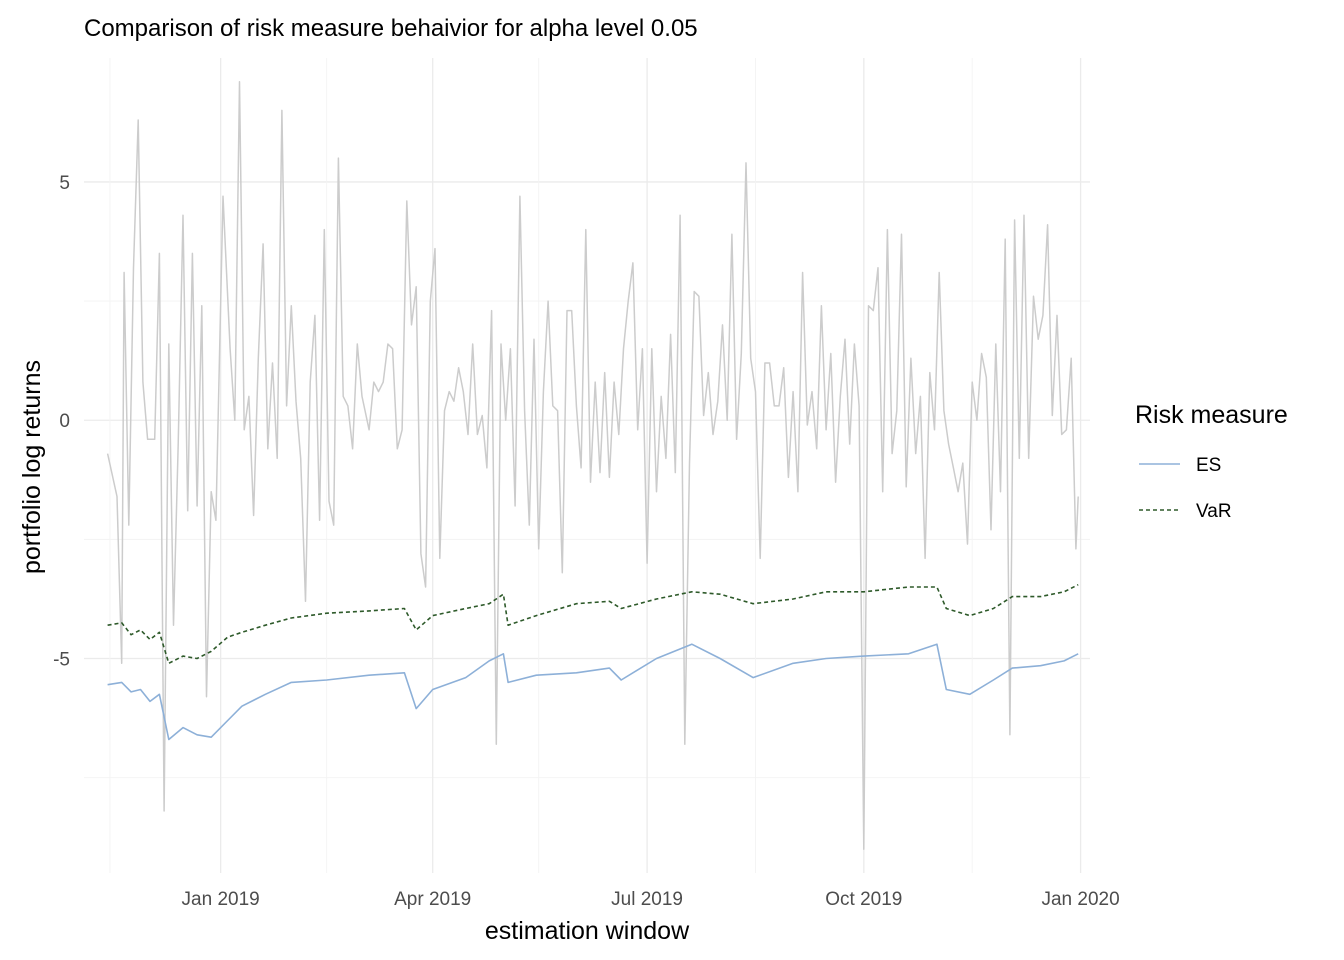  What do you see at coordinates (221, 899) in the screenshot?
I see `x-tick-label: Jan 2019` at bounding box center [221, 899].